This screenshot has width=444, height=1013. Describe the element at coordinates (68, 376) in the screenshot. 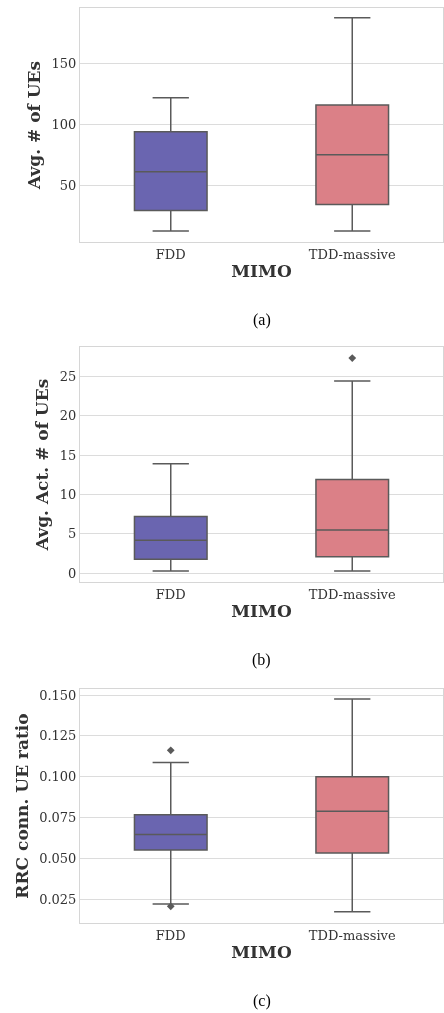

I see `y-tick-label: 25` at that location.